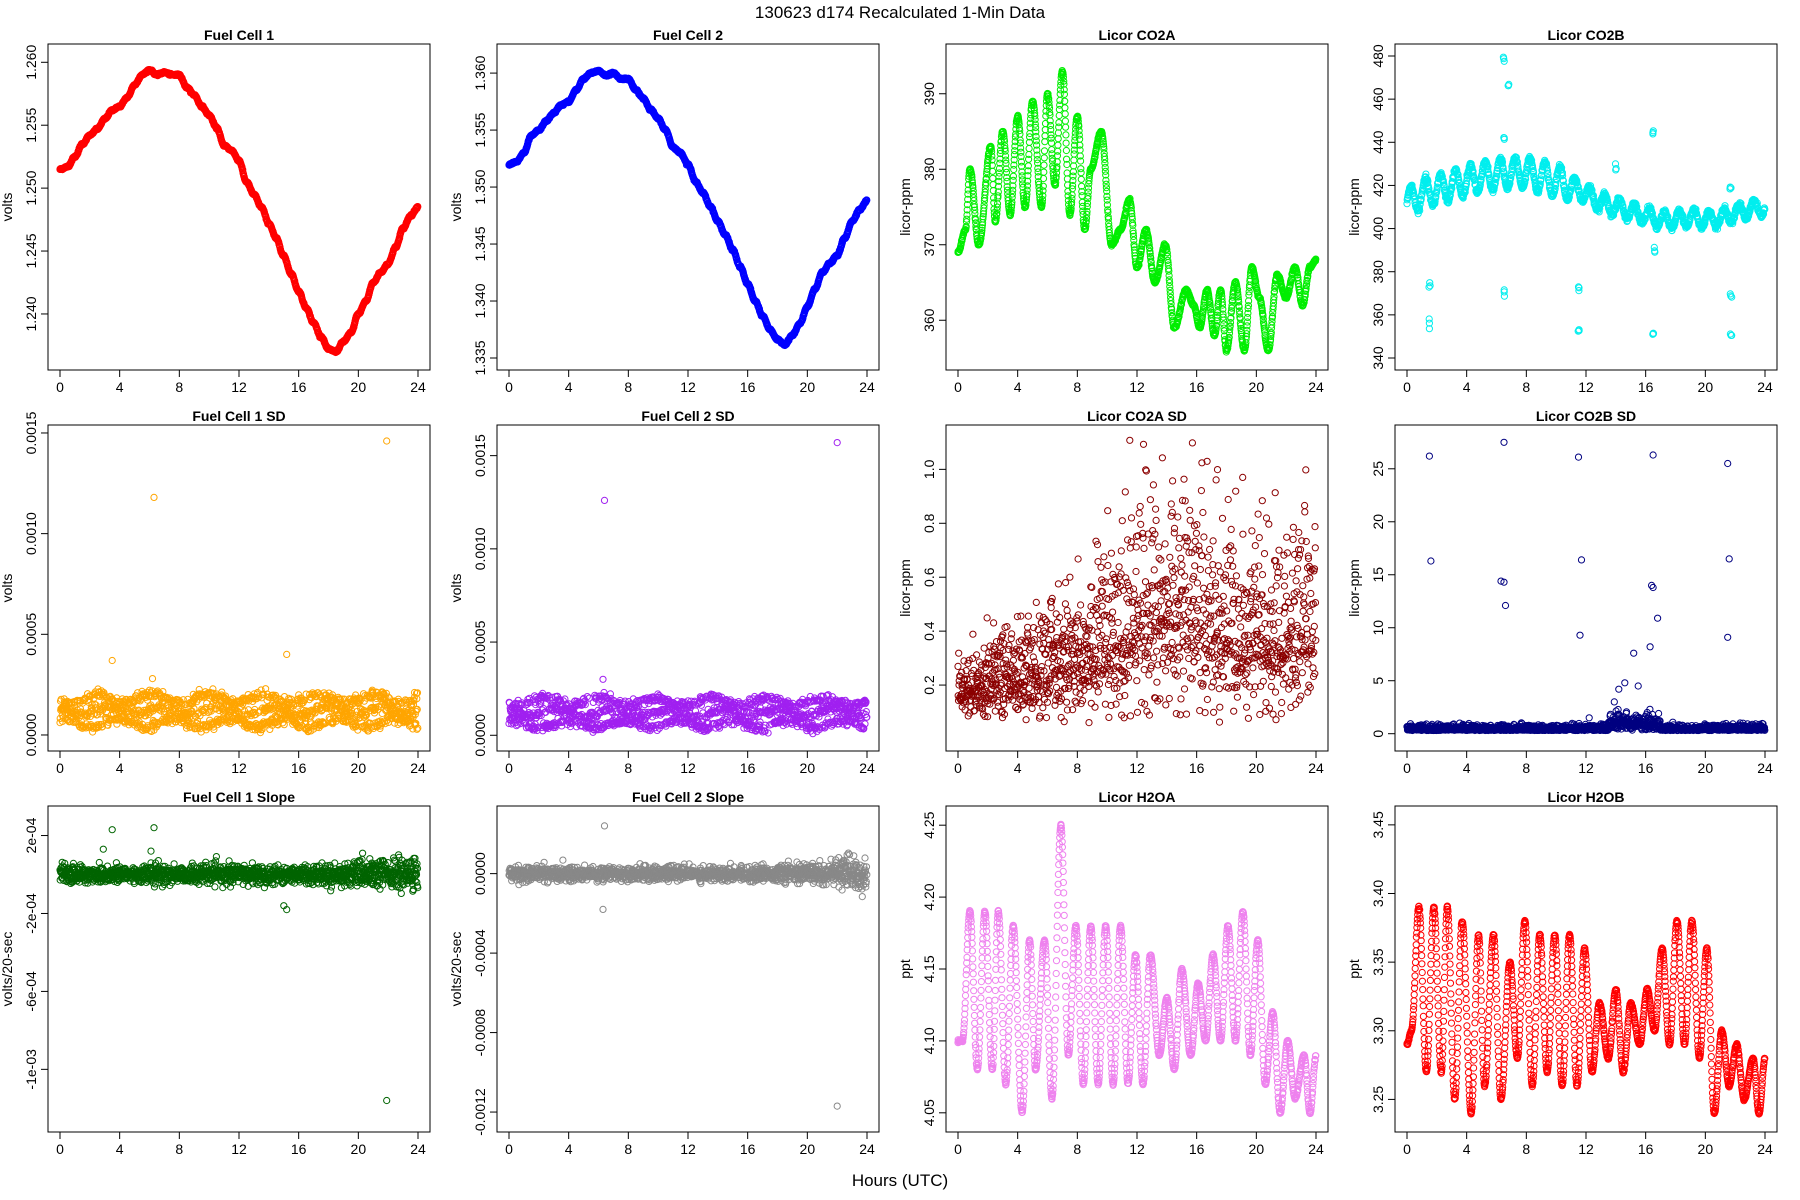 This screenshot has height=1200, width=1800. Describe the element at coordinates (480, 357) in the screenshot. I see `y-tick-label: 1.335` at that location.